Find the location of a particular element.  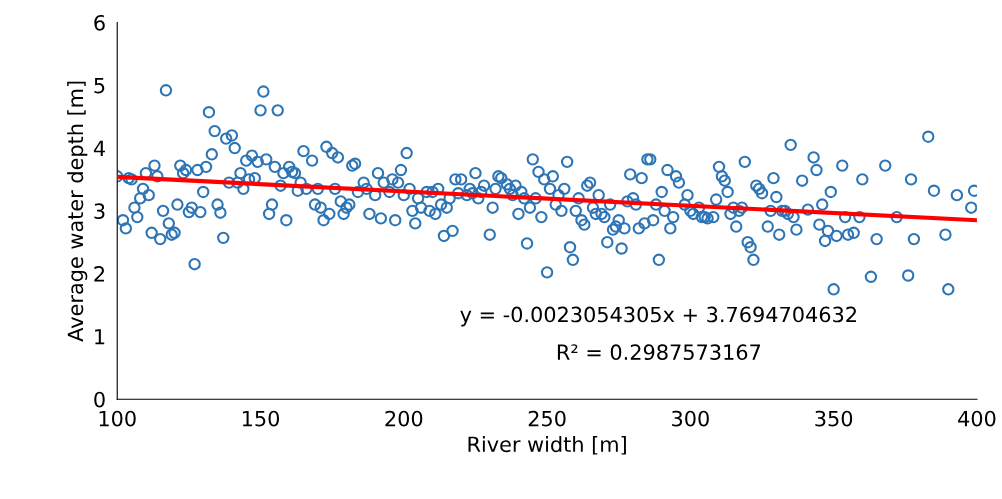

x-tick-label: 350 is located at coordinates (834, 418).